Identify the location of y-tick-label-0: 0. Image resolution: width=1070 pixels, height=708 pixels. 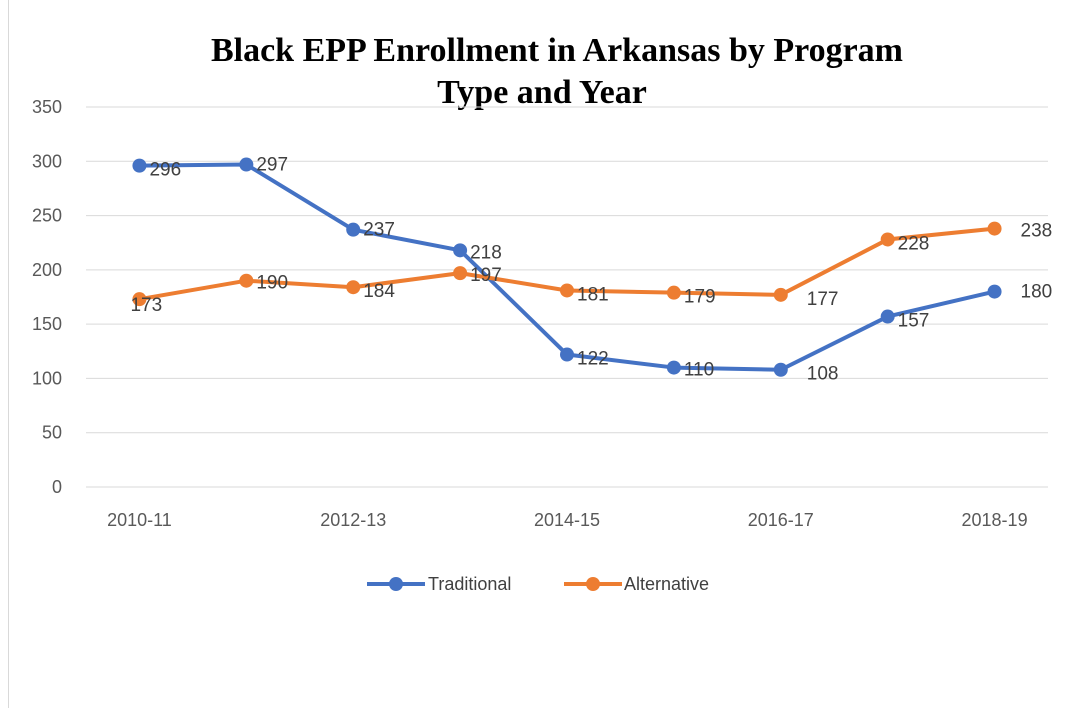
(57, 487).